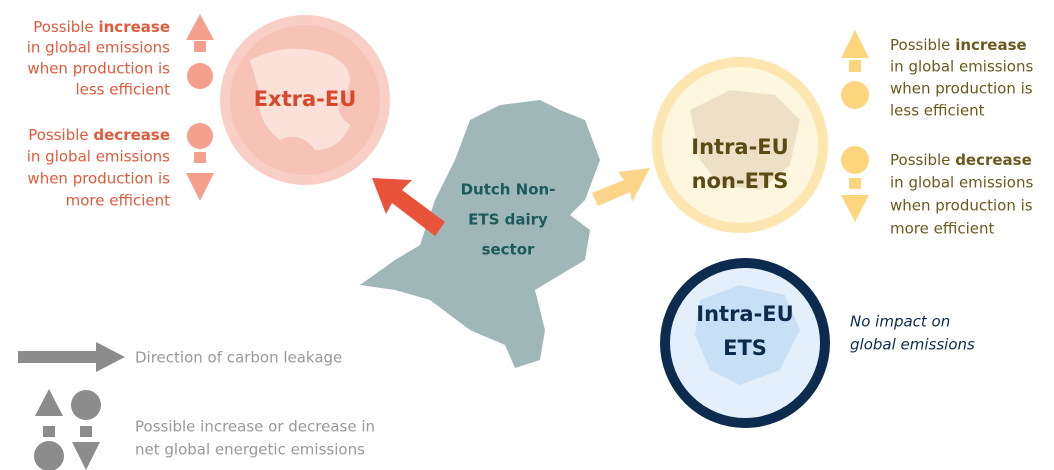  Describe the element at coordinates (912, 345) in the screenshot. I see `ets-note: global emissions` at that location.